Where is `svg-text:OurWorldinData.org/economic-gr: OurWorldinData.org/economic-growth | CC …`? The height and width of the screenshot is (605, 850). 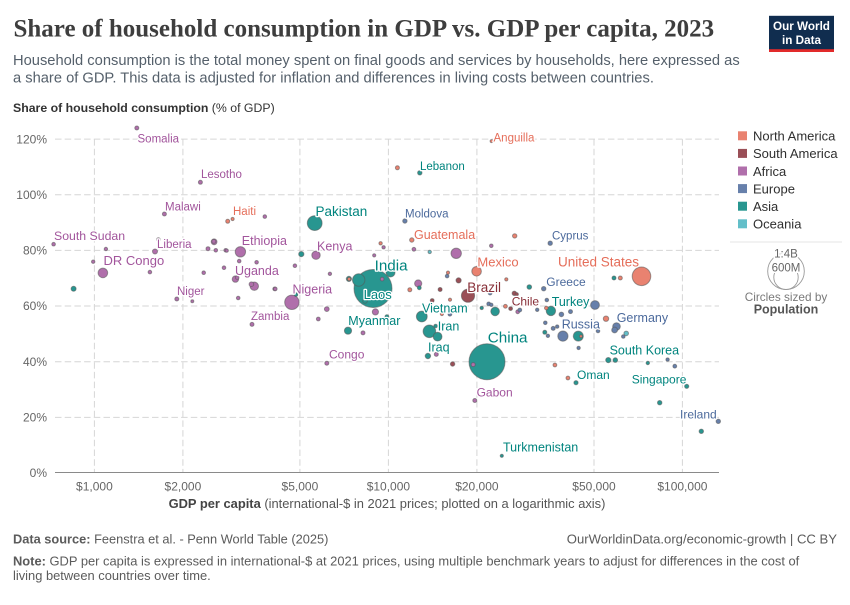
svg-text:OurWorldinData.org/economic-gr: OurWorldinData.org/economic-growth | CC … is located at coordinates (702, 539).